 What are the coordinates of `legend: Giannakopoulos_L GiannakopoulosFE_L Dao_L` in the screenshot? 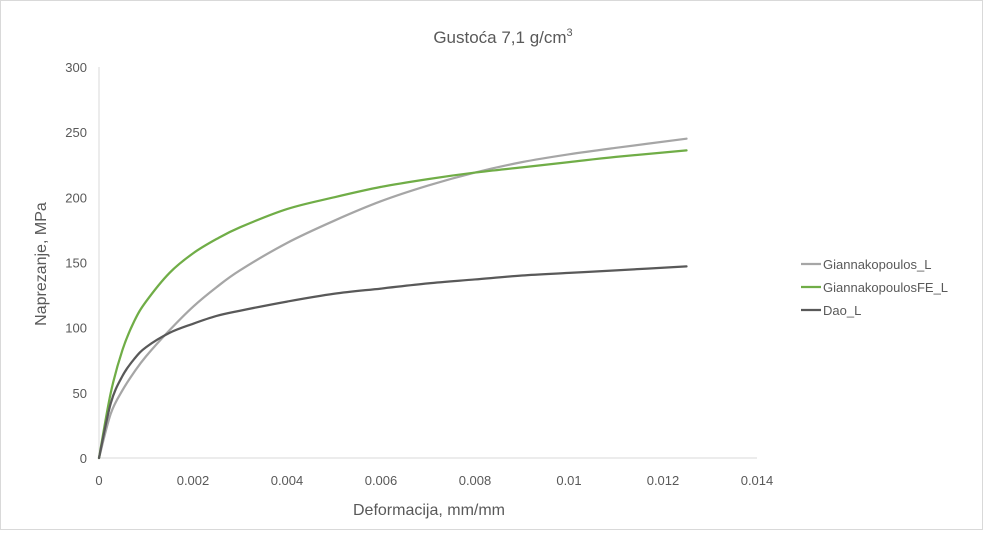 It's located at (874, 287).